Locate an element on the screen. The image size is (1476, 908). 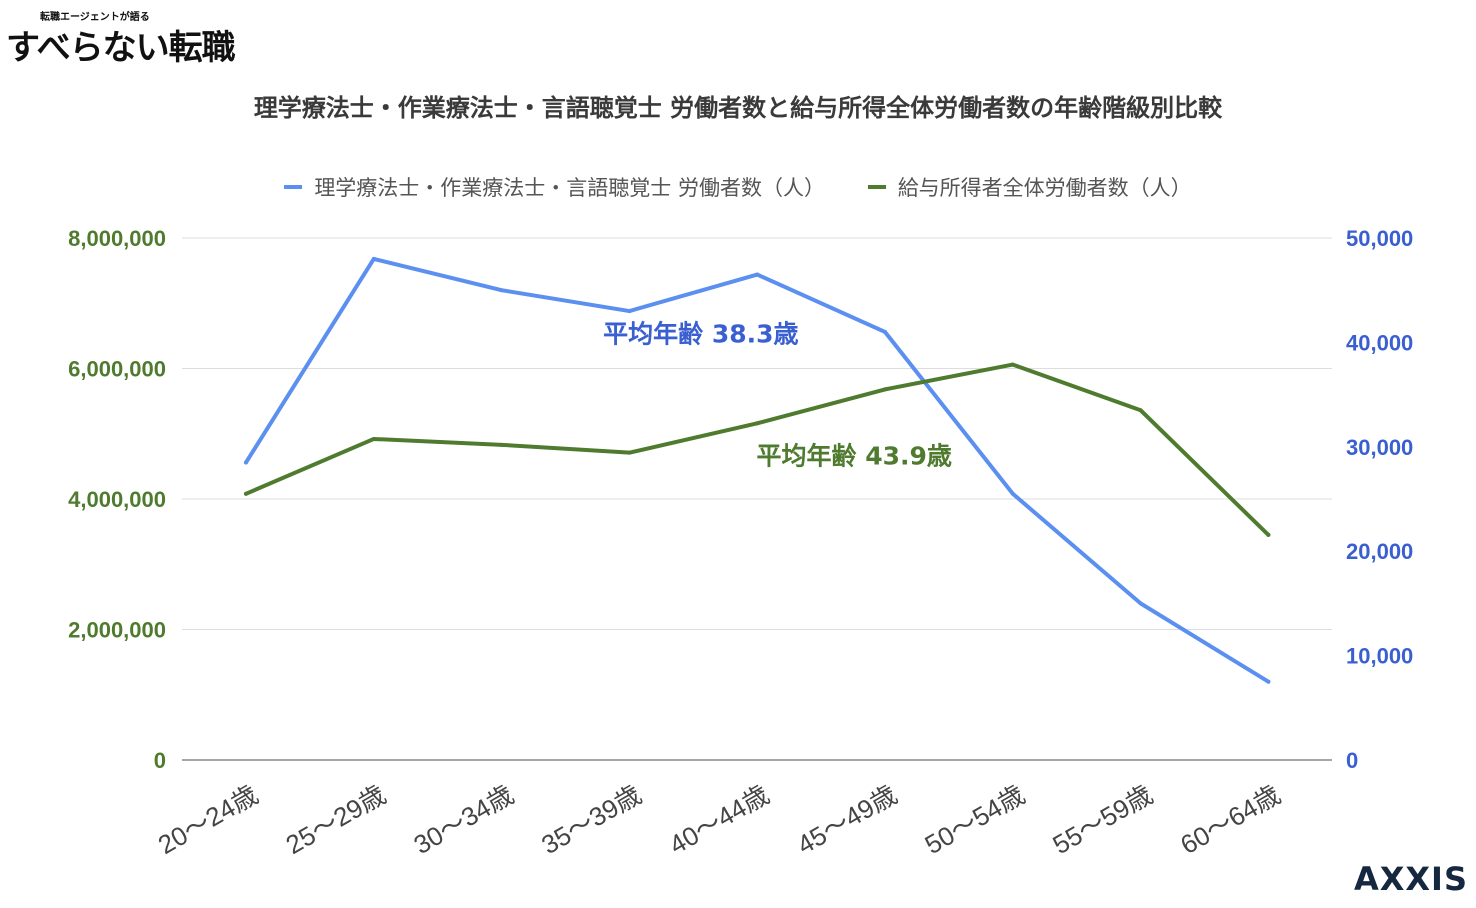
legend-swatch-pt is located at coordinates (293, 187).